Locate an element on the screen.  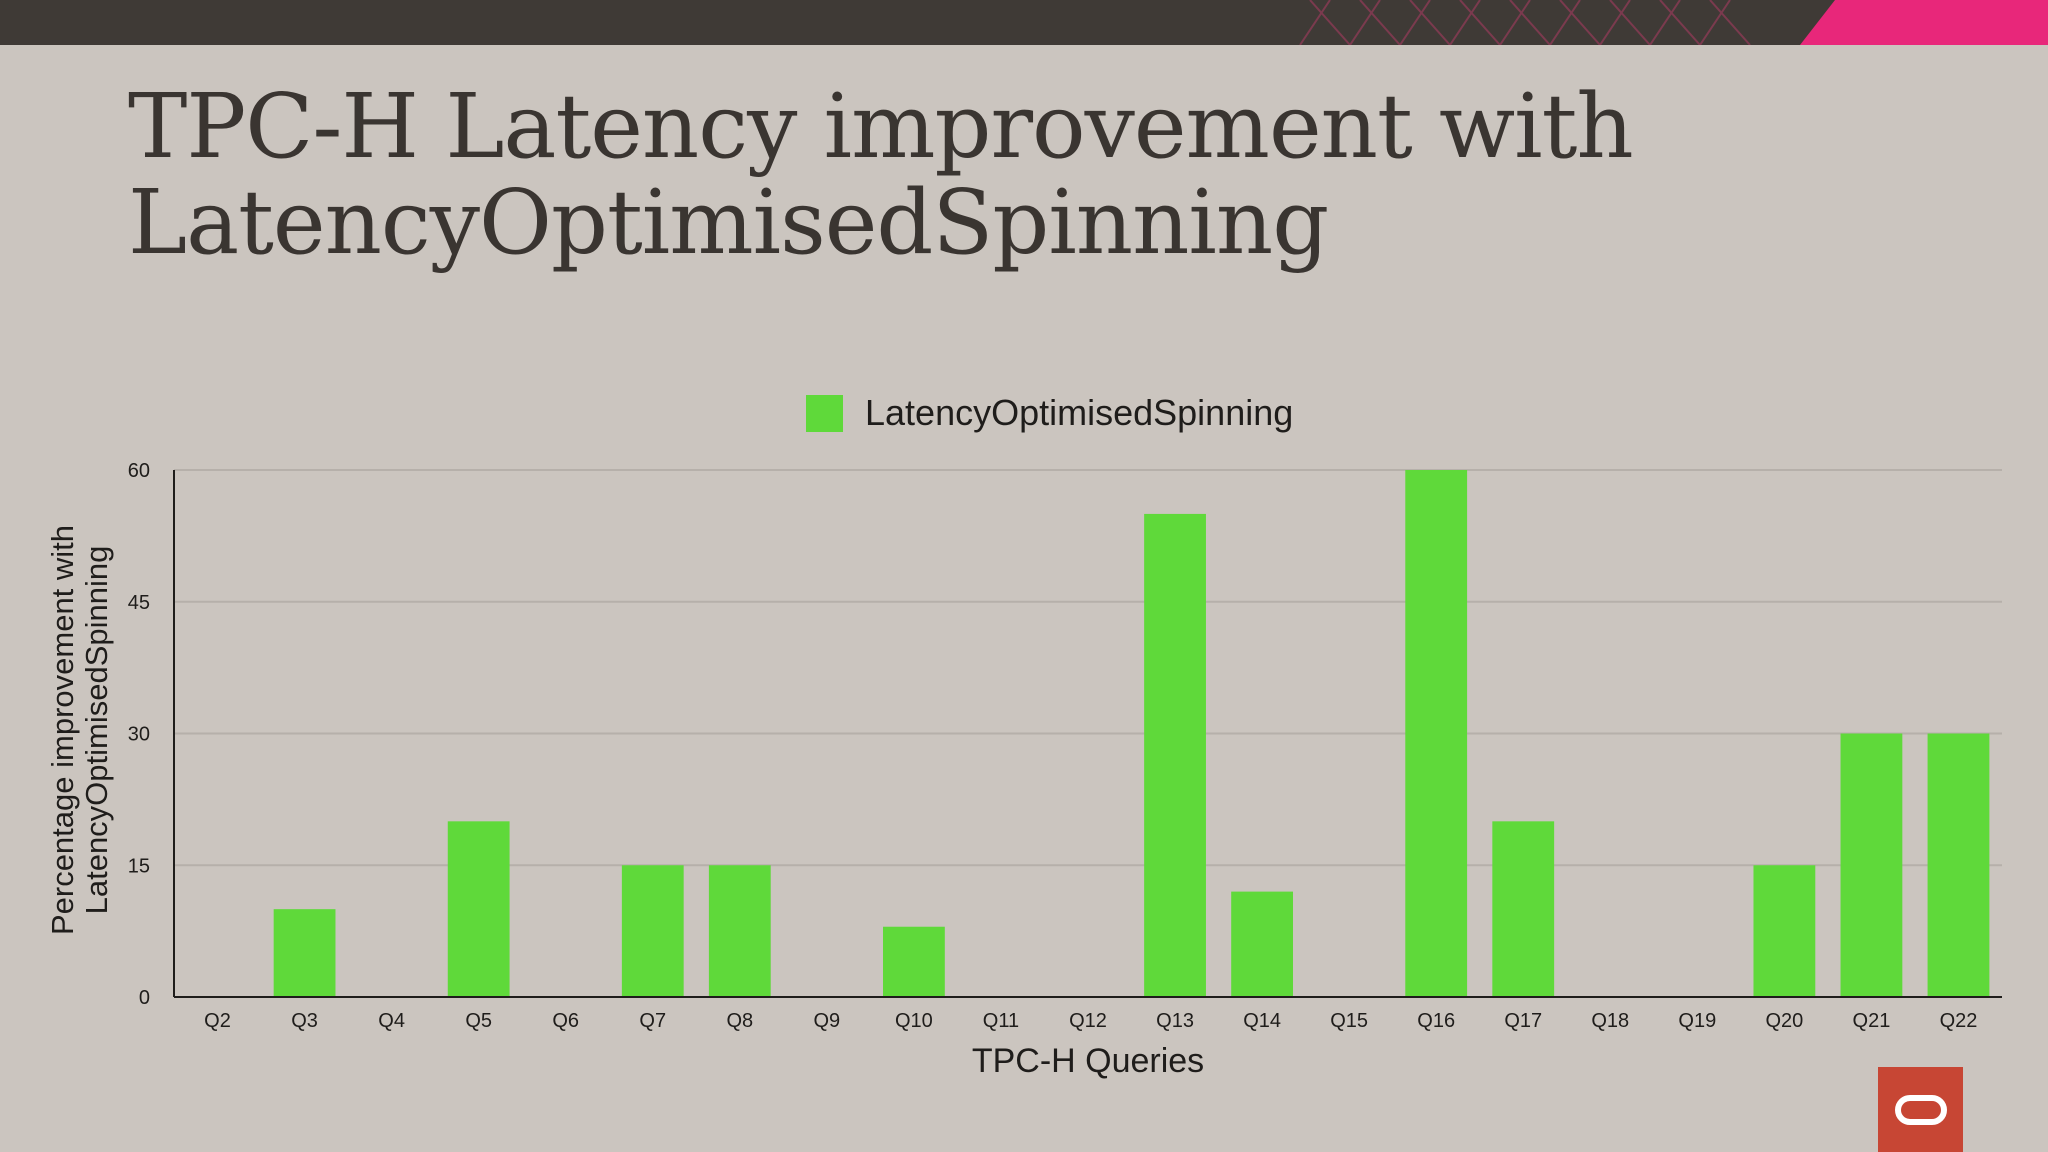
chart-legend: LatencyOptimisedSpinning is located at coordinates (1049, 413).